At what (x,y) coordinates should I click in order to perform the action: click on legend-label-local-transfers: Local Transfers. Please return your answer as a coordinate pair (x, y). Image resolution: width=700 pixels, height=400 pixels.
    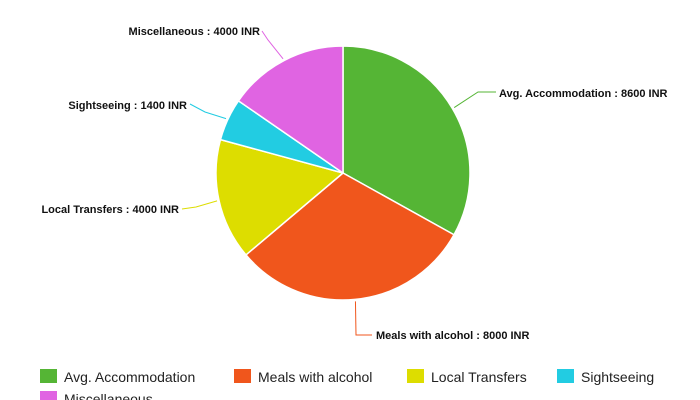
    Looking at the image, I should click on (479, 377).